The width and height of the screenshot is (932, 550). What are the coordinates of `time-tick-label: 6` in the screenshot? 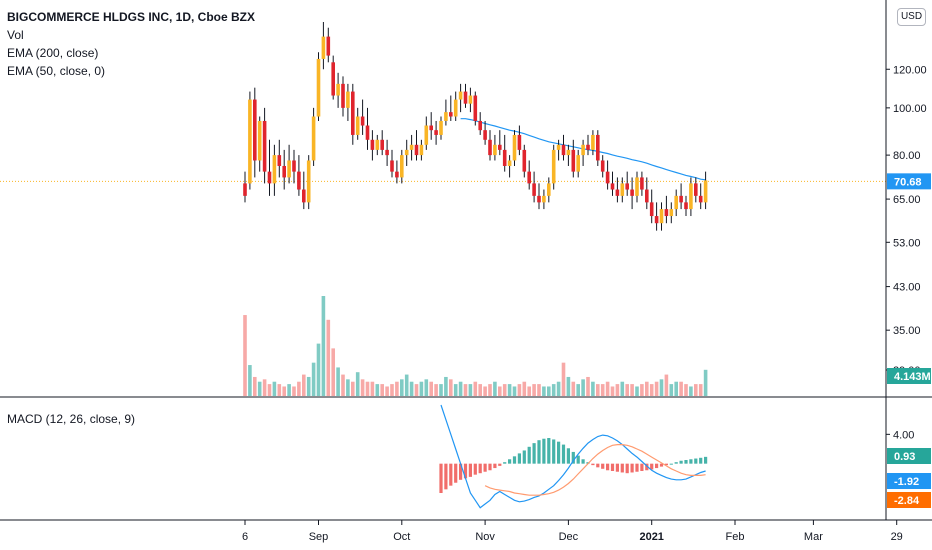 It's located at (245, 537).